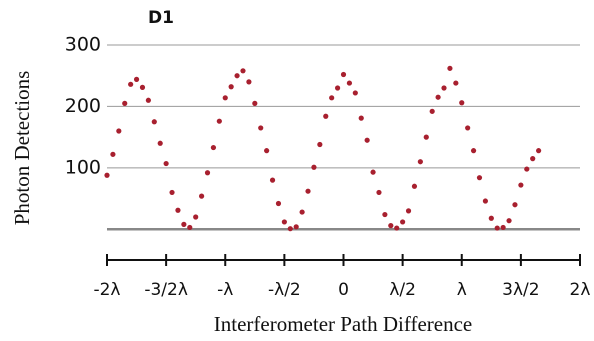 The height and width of the screenshot is (341, 594). What do you see at coordinates (22, 148) in the screenshot?
I see `y-axis-label: Photon Detections` at bounding box center [22, 148].